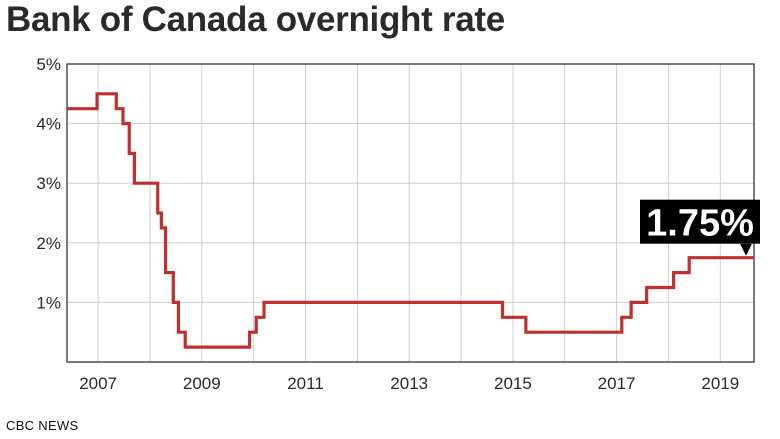  I want to click on x-tick-labels: 2007 2009 2011 2013 2015 2017 2019, so click(409, 383).